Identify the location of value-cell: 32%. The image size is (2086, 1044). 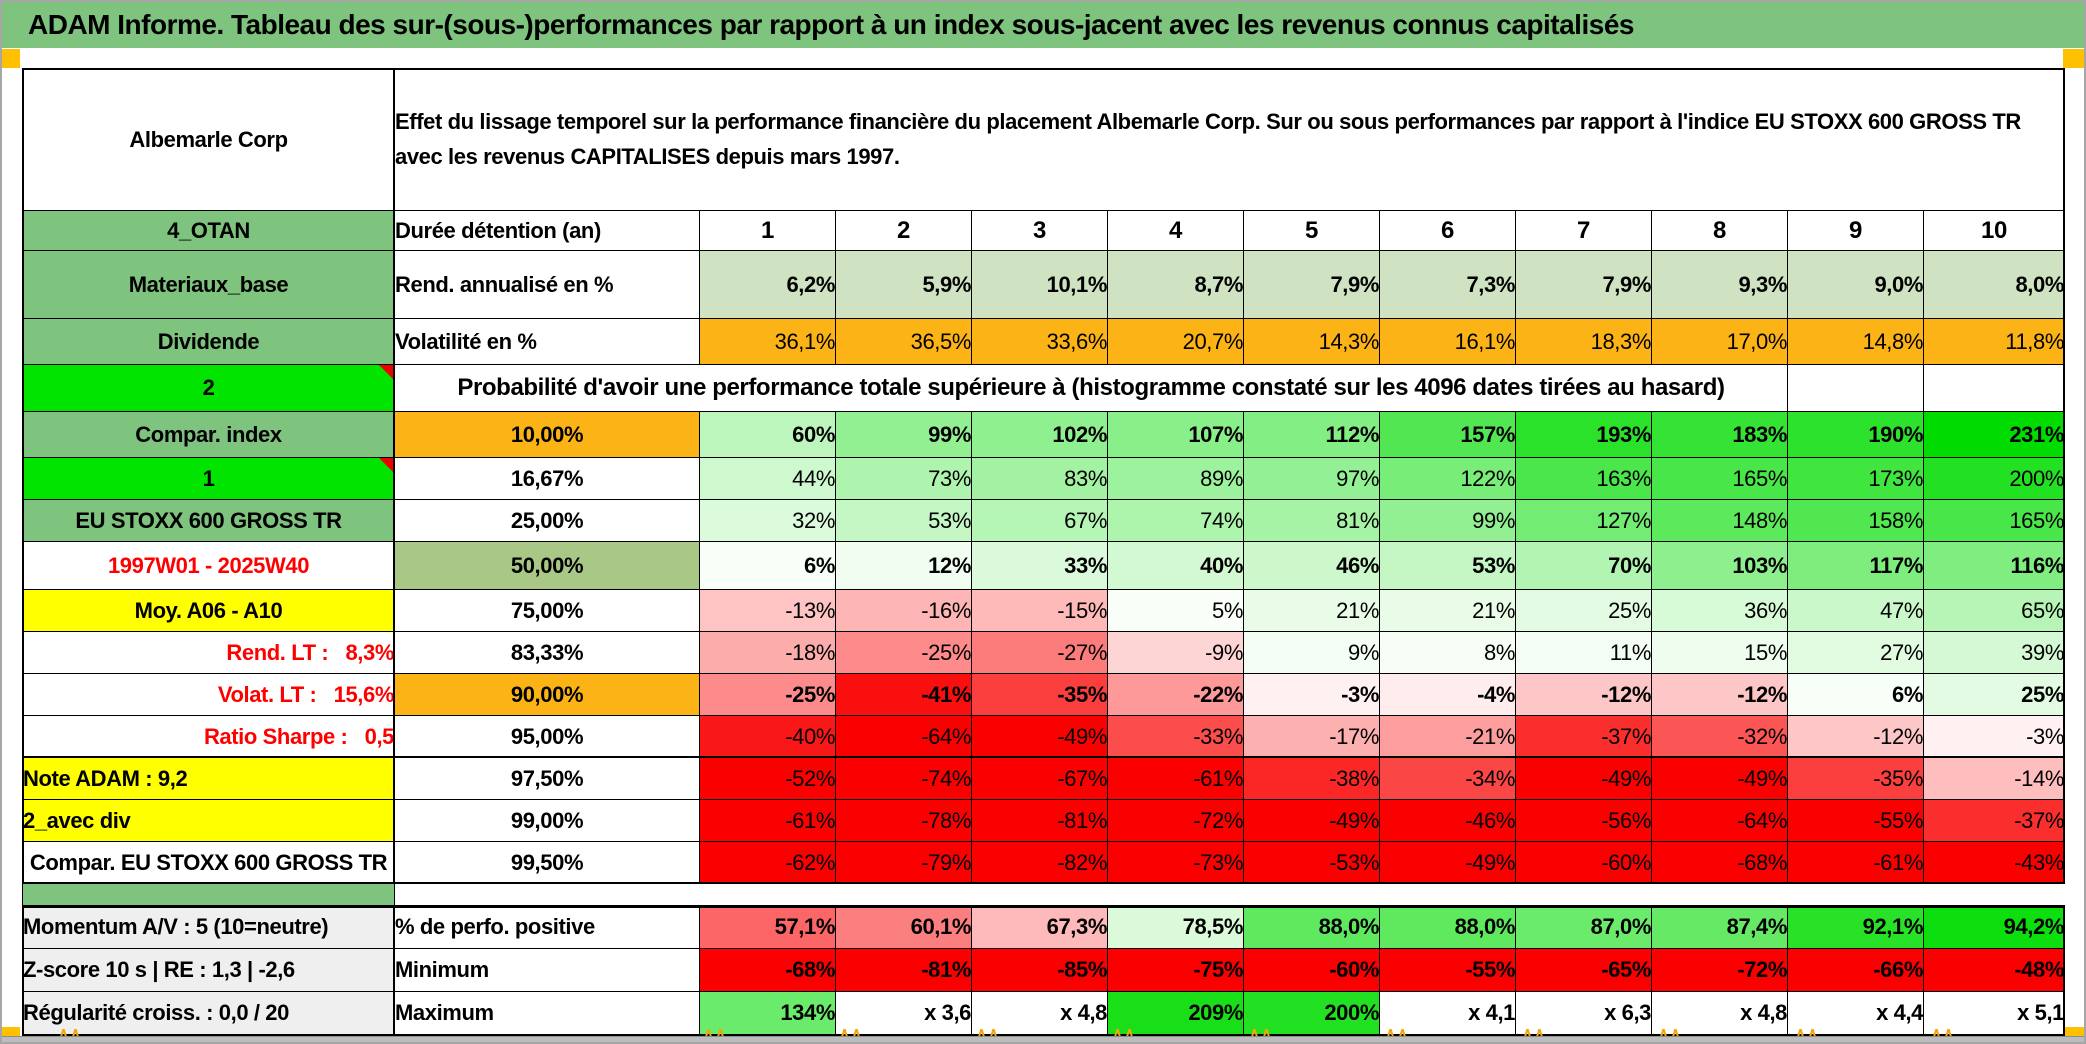
(767, 520).